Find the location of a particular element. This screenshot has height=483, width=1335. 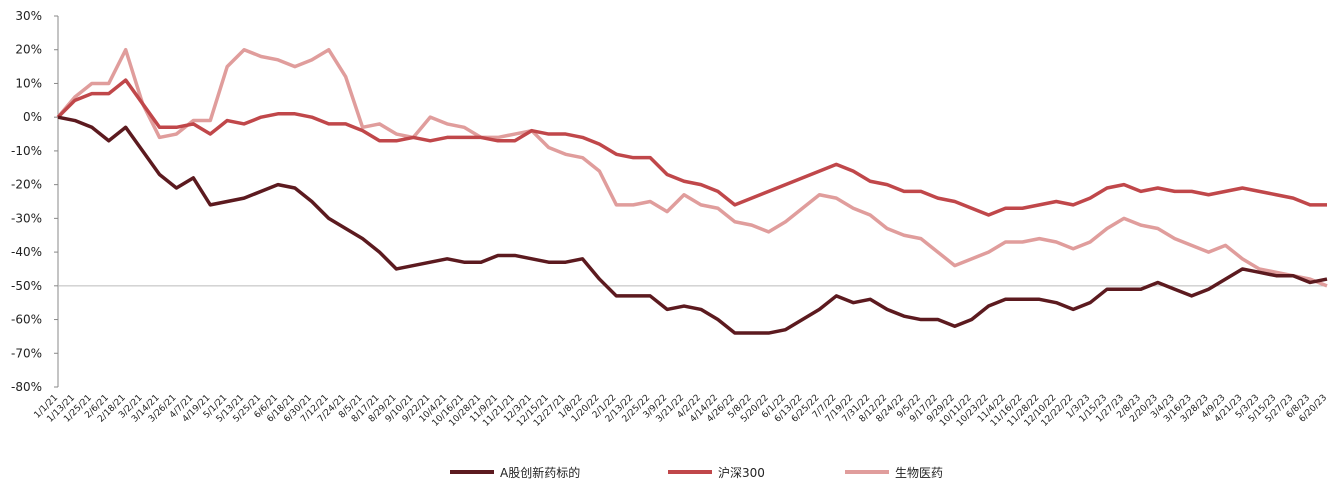

legend-label: A股创新药标的 is located at coordinates (540, 472).